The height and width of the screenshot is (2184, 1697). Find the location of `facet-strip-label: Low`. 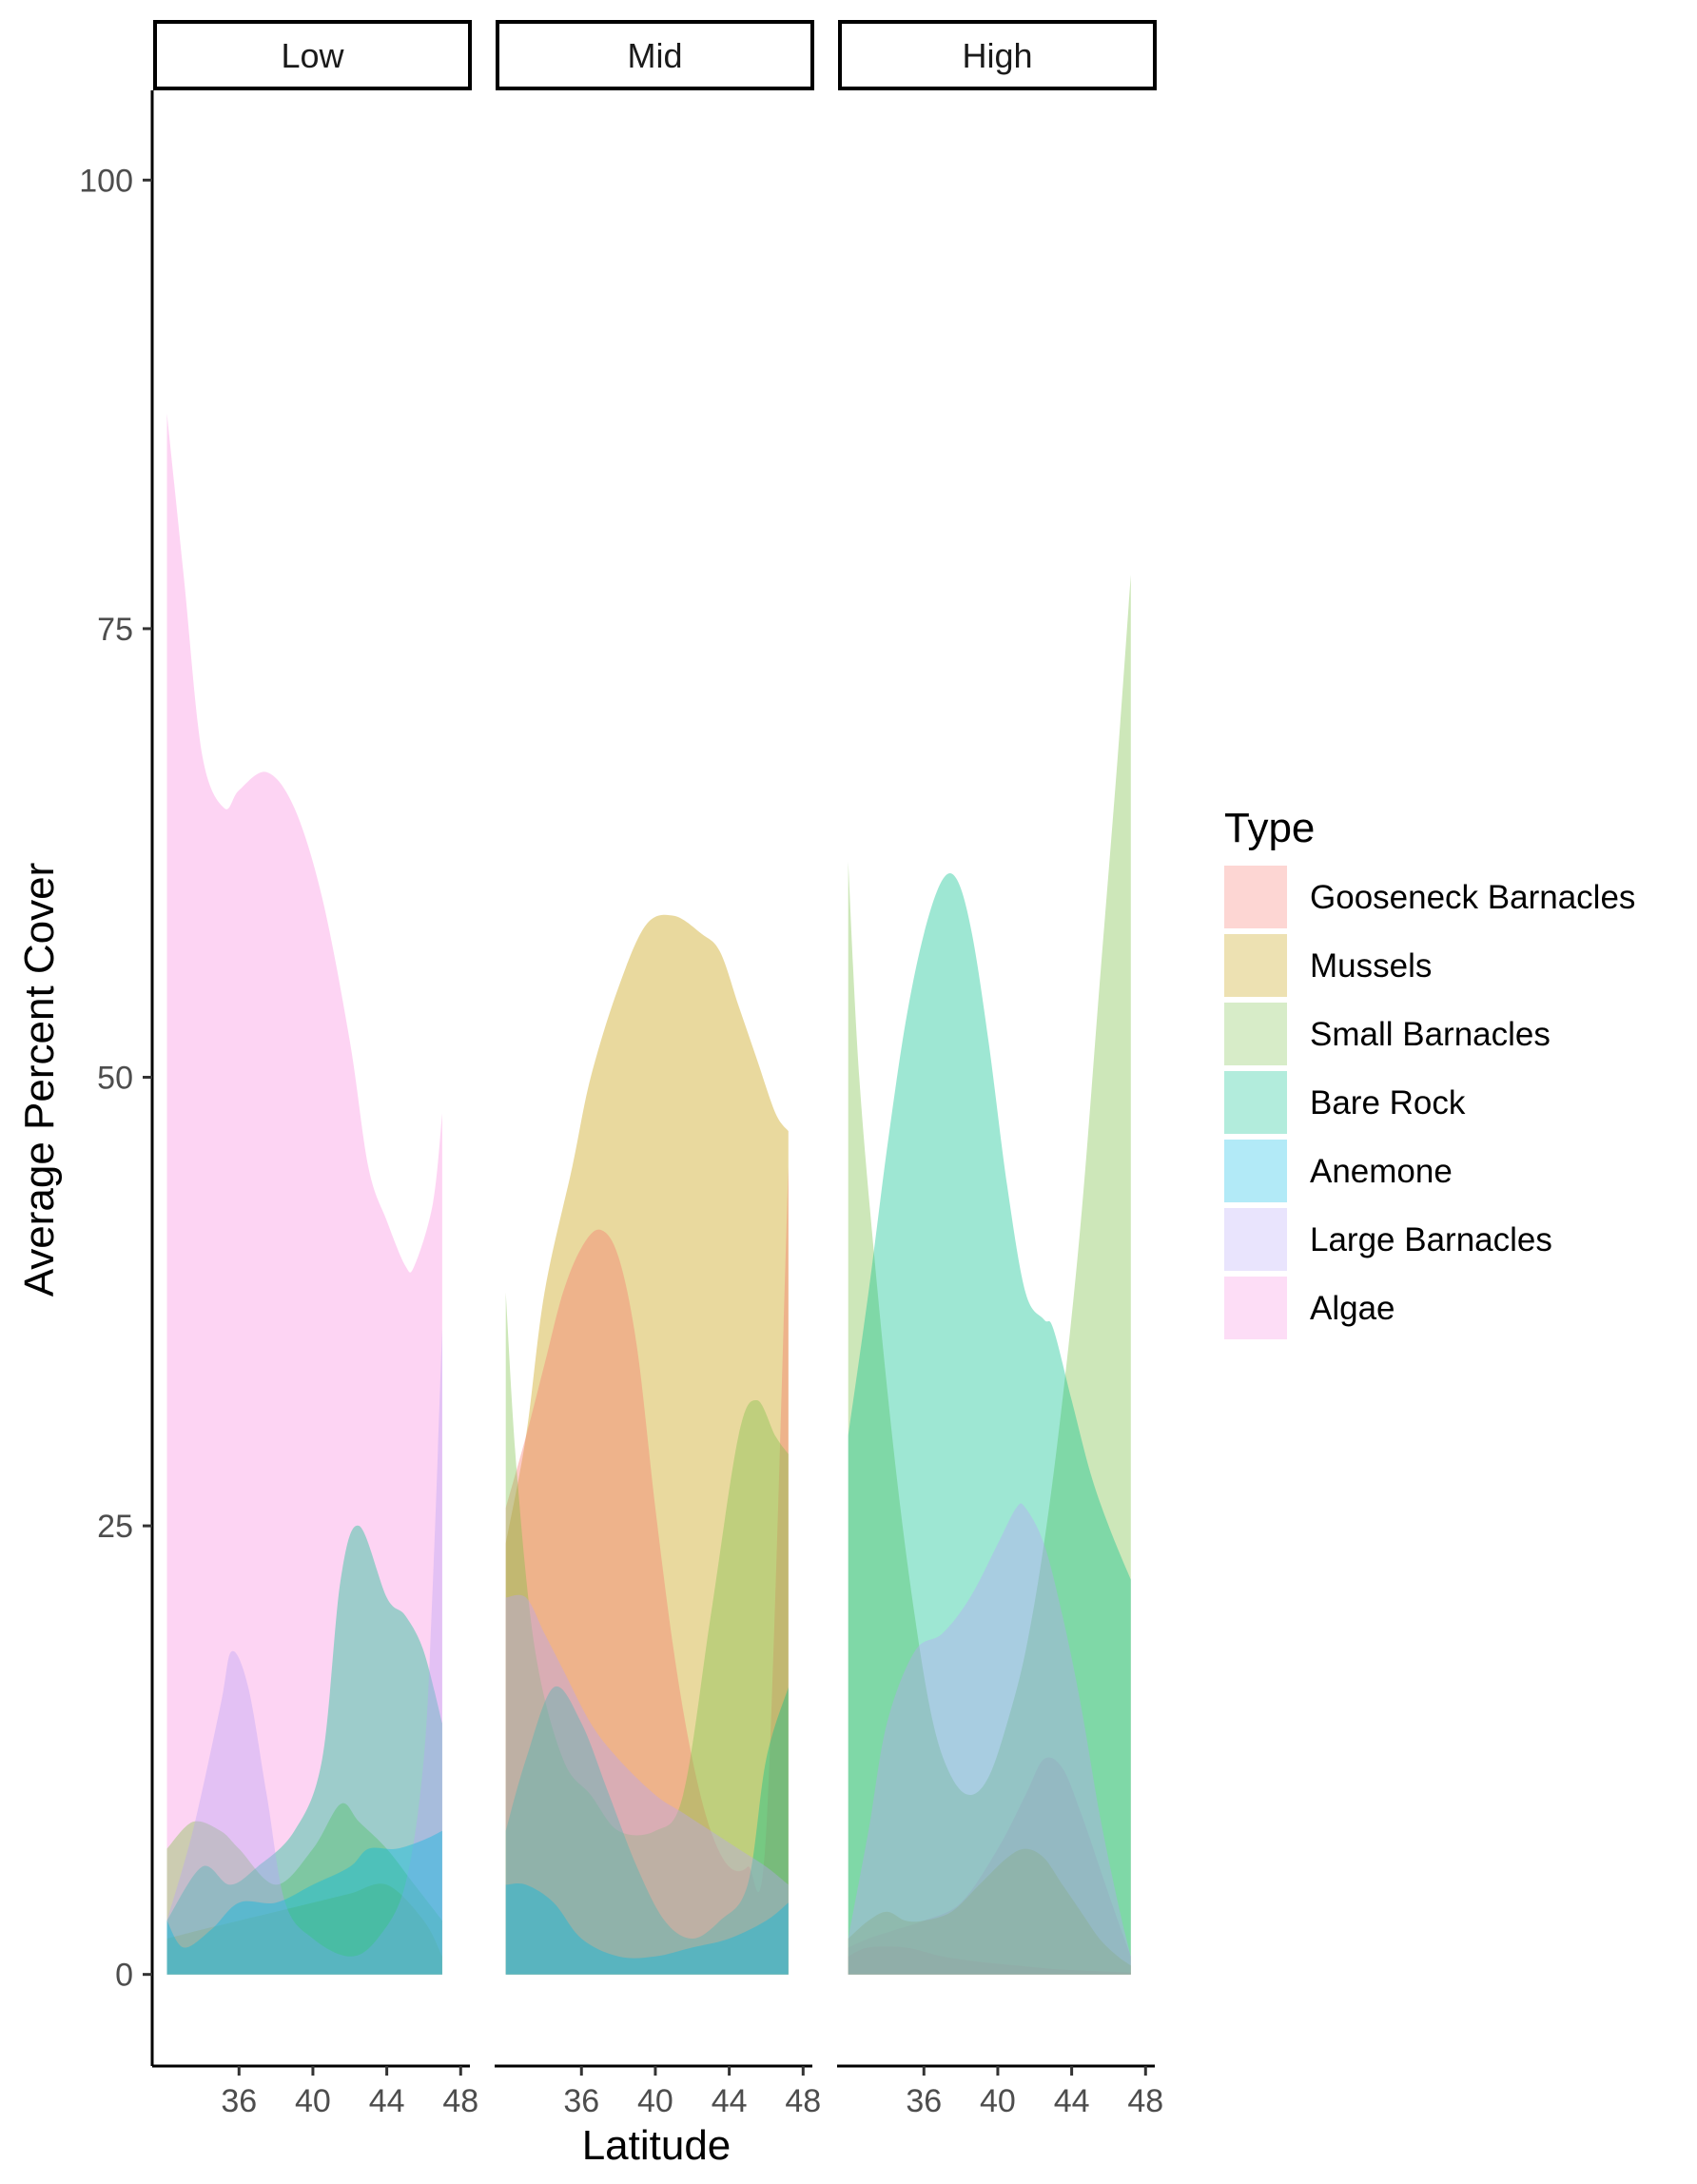

facet-strip-label: Low is located at coordinates (312, 55).